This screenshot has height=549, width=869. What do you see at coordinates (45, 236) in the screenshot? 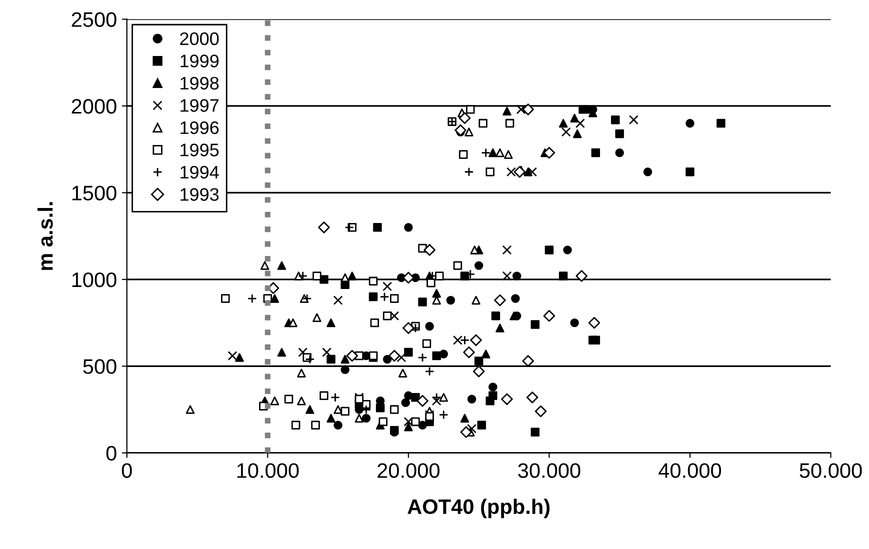
I see `y-axis-title: m a.s.l.` at bounding box center [45, 236].